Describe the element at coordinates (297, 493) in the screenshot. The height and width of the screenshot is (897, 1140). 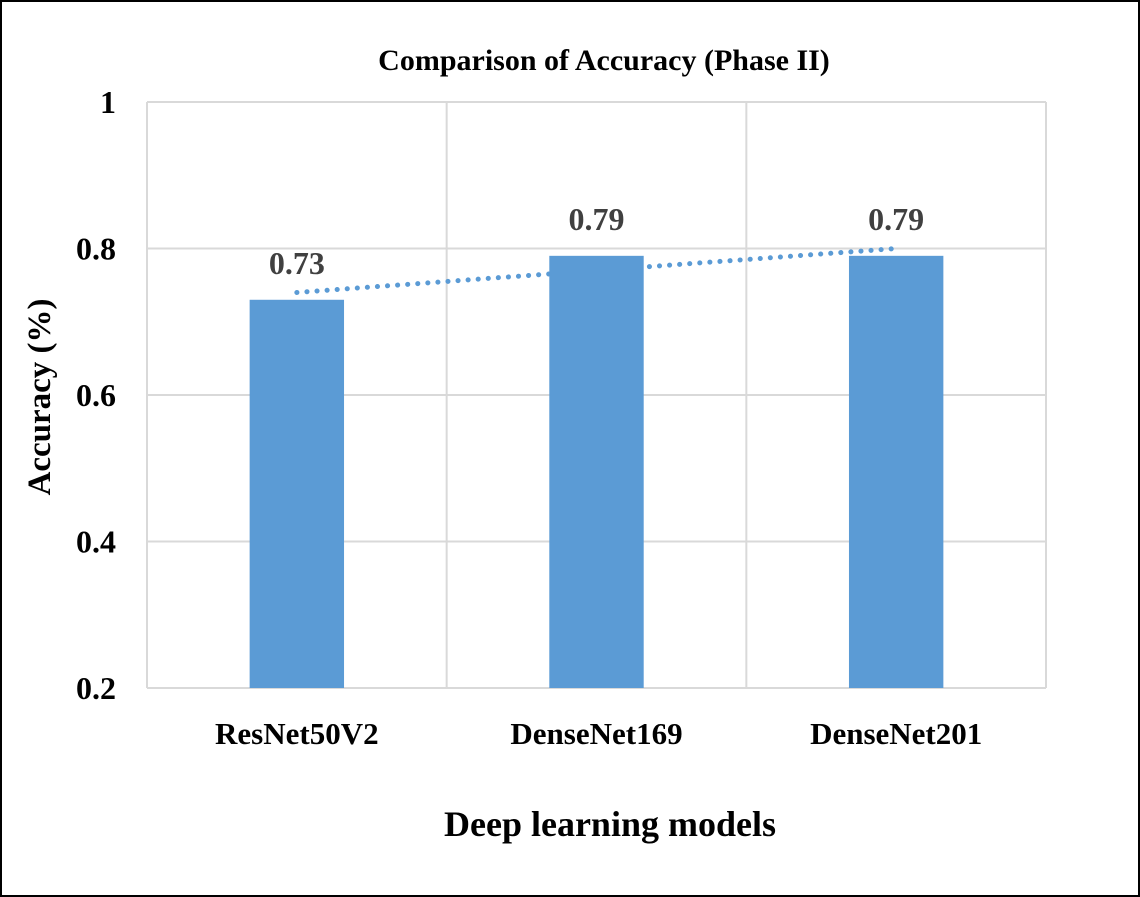
I see `bar-resnet50v2` at that location.